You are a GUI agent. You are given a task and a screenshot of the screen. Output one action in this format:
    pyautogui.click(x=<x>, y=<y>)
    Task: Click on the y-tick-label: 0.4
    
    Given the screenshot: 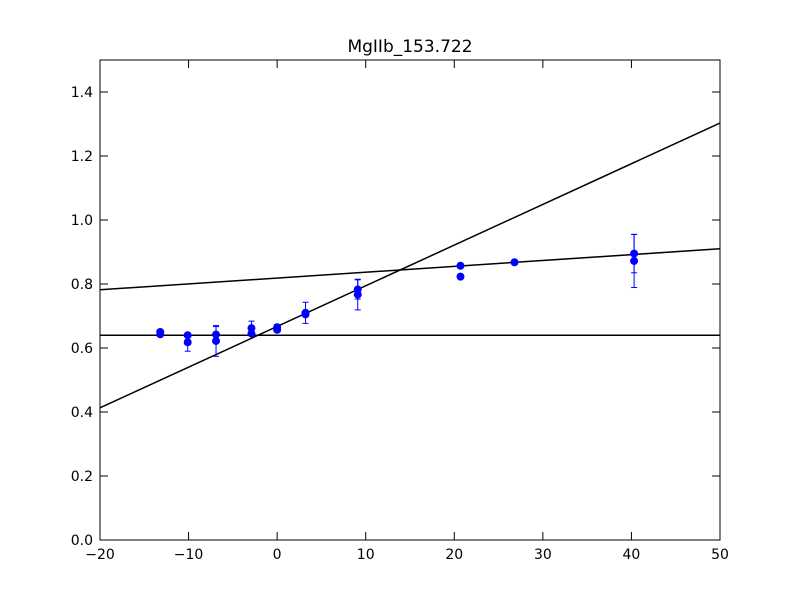 What is the action you would take?
    pyautogui.click(x=82, y=413)
    